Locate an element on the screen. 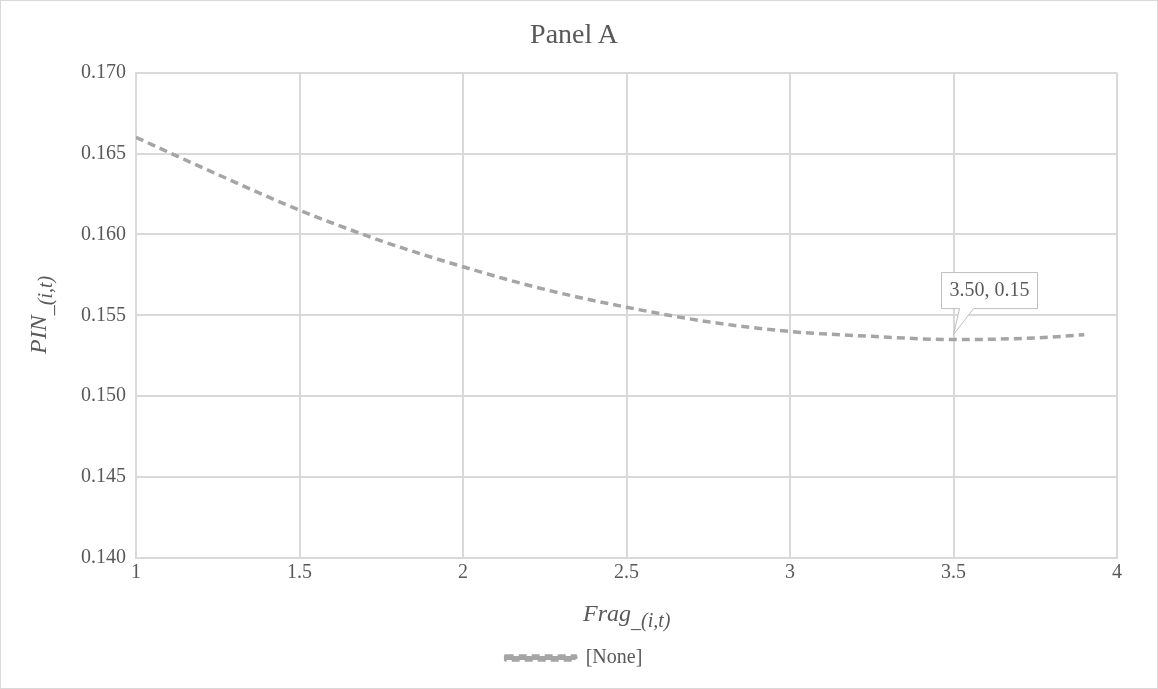  x-tick-label: 2 is located at coordinates (463, 571).